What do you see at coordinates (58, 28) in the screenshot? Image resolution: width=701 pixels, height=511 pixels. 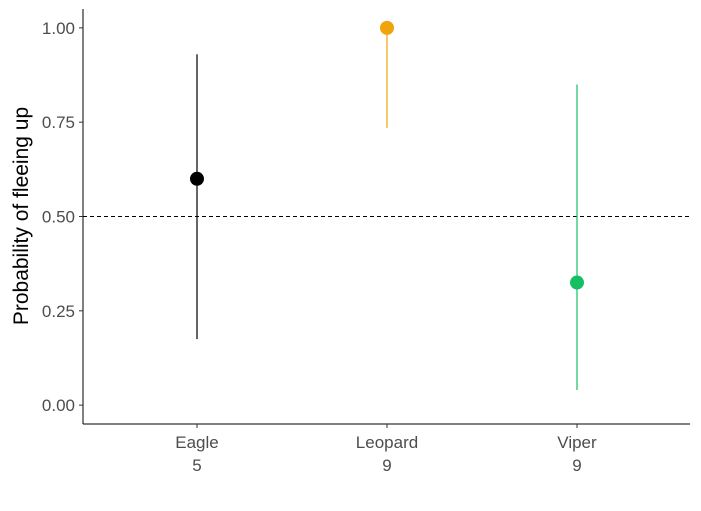 I see `y-tick-label: 1.00` at bounding box center [58, 28].